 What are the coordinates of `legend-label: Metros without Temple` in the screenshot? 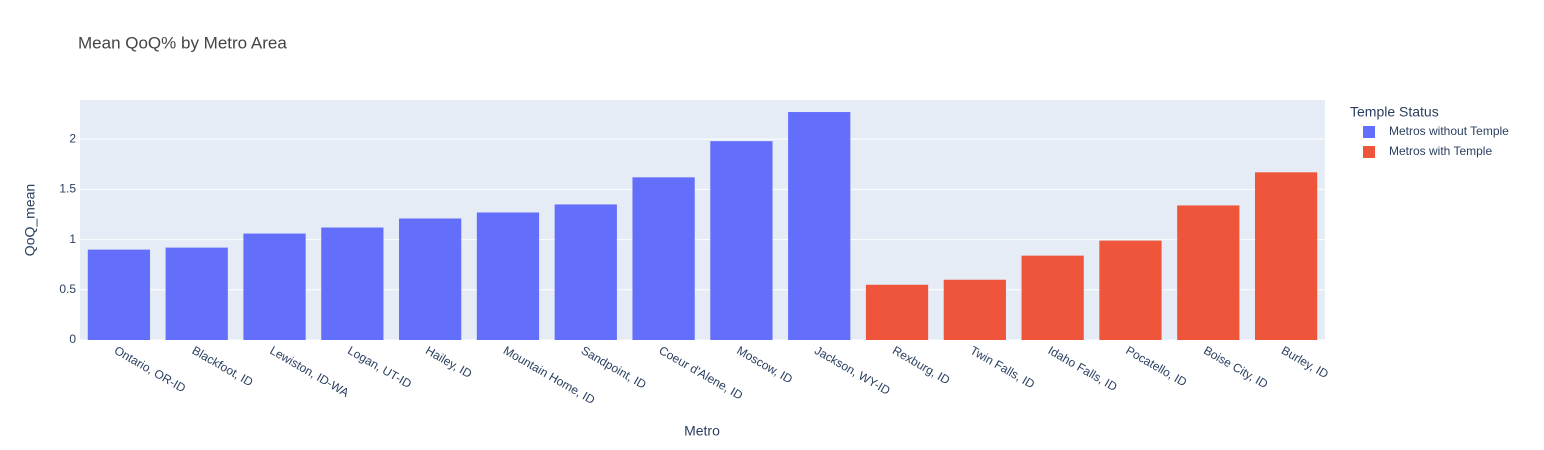 It's located at (1449, 131).